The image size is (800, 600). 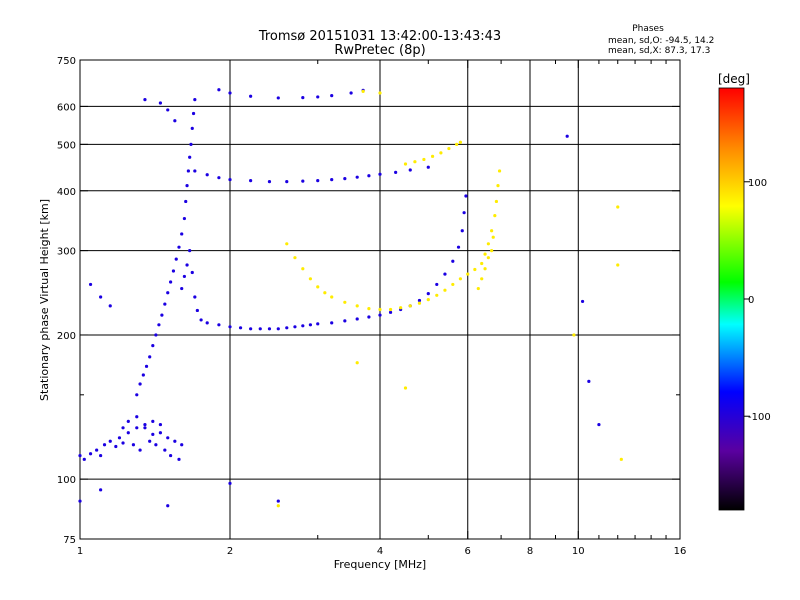 I want to click on y-tick-label: 200, so click(x=66, y=336).